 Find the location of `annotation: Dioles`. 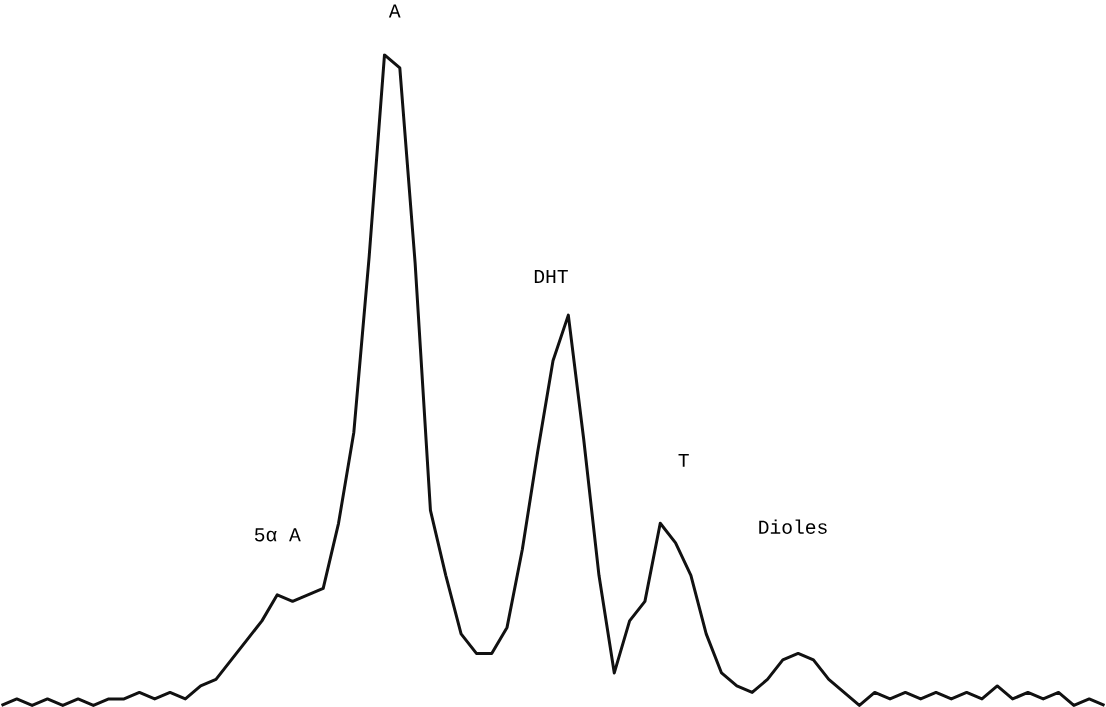

annotation: Dioles is located at coordinates (793, 526).